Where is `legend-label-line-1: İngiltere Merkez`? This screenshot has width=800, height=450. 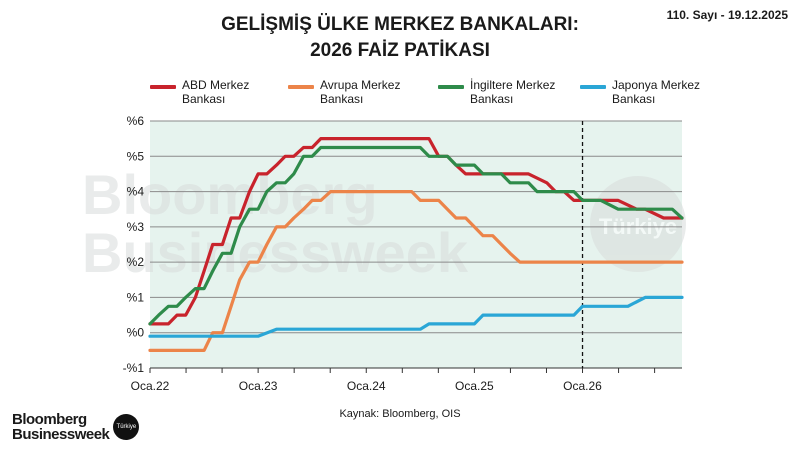
legend-label-line-1: İngiltere Merkez is located at coordinates (513, 85).